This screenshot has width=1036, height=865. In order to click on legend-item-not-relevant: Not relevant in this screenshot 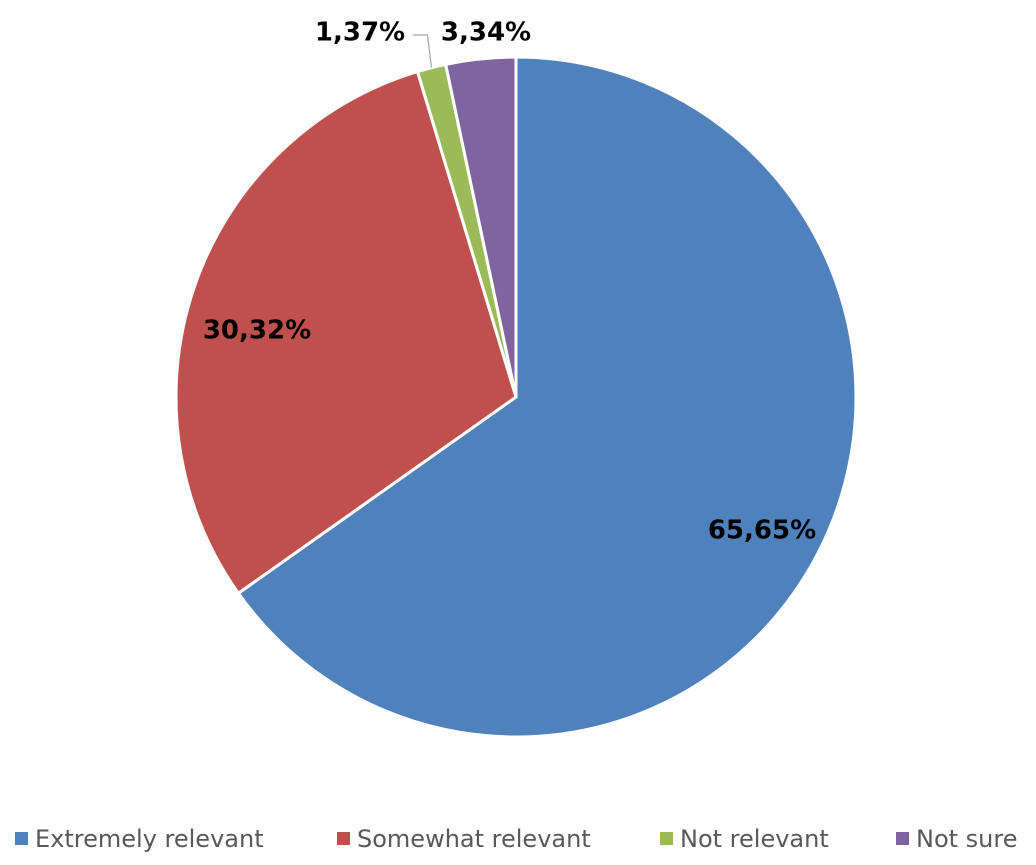, I will do `click(744, 839)`.